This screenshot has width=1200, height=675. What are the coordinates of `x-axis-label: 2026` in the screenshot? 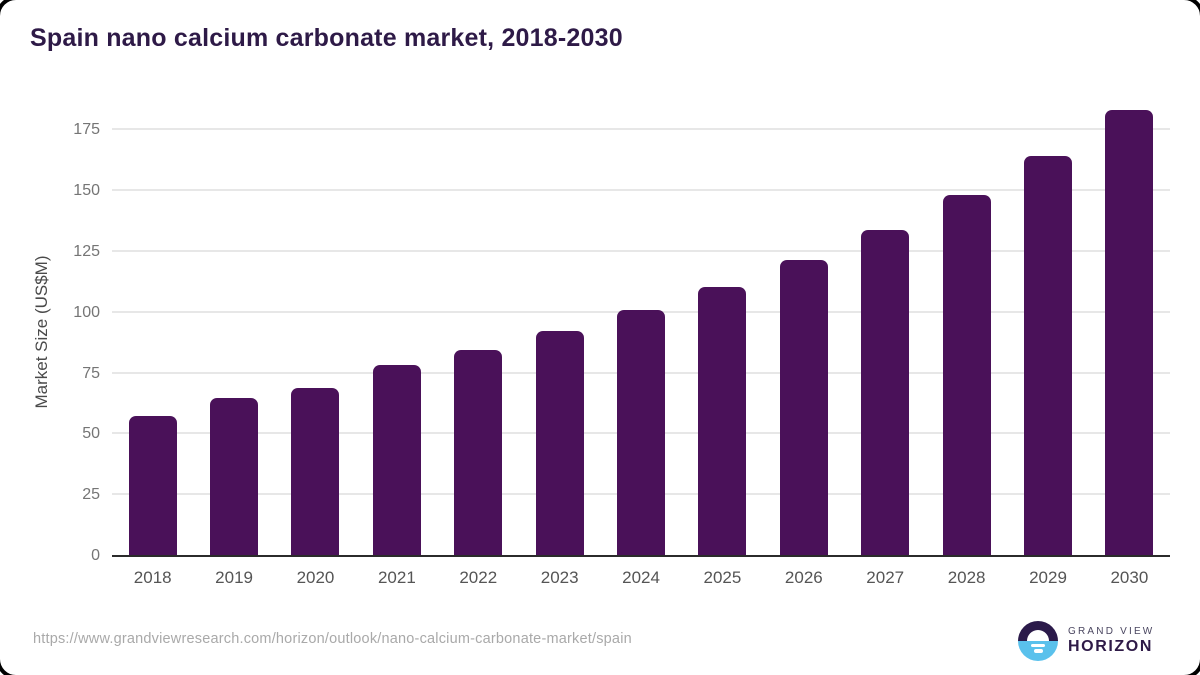 It's located at (803, 577).